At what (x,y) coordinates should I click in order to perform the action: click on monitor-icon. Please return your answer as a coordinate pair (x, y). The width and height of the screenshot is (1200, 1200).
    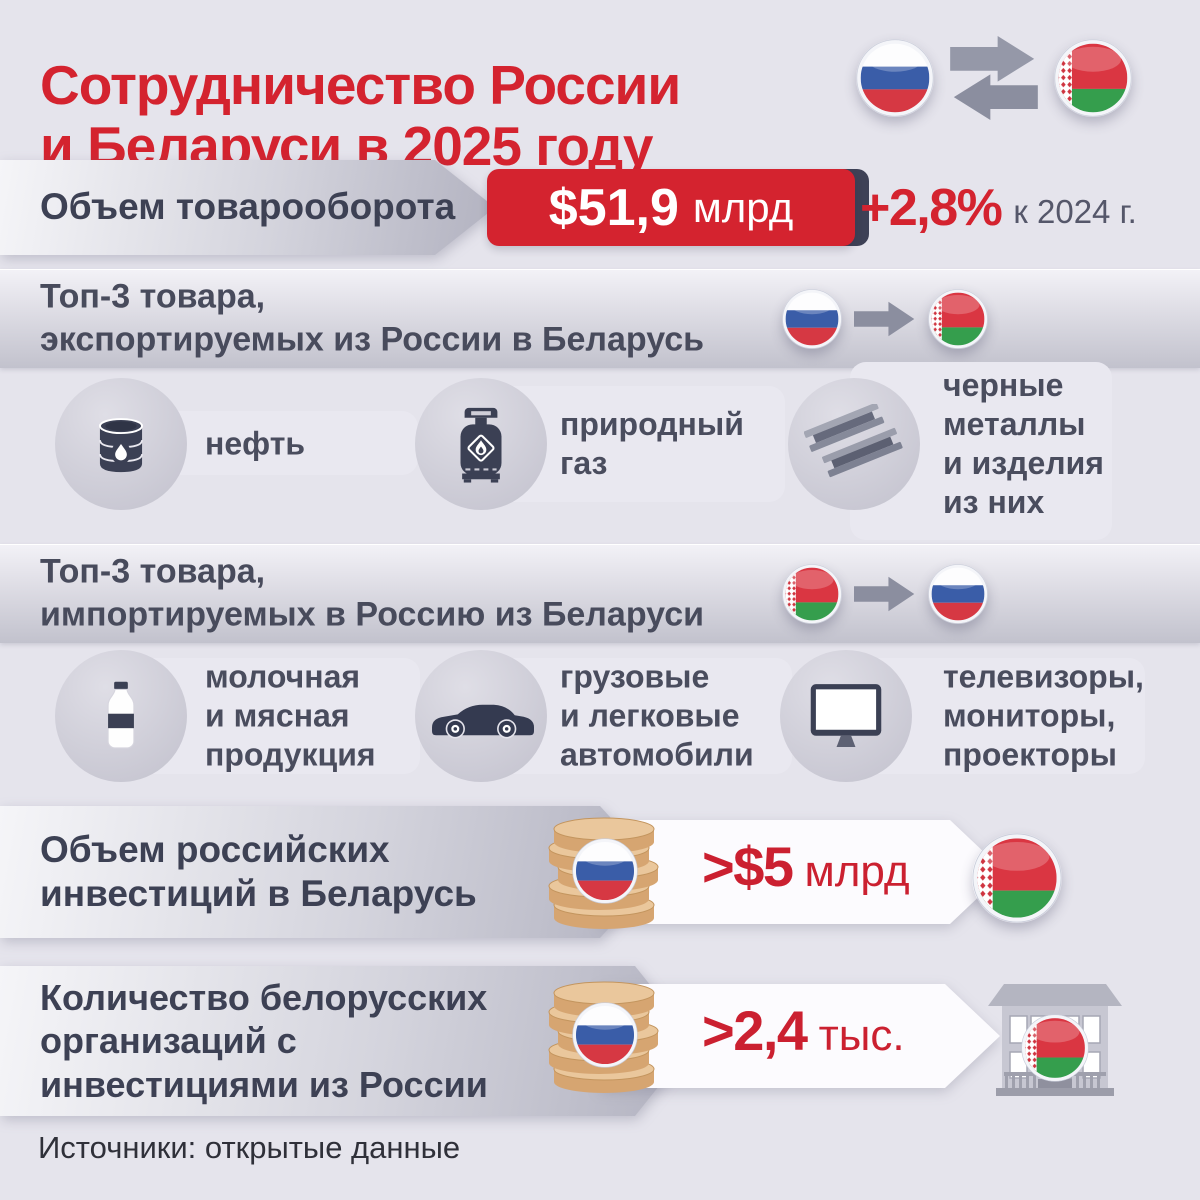
    Looking at the image, I should click on (846, 716).